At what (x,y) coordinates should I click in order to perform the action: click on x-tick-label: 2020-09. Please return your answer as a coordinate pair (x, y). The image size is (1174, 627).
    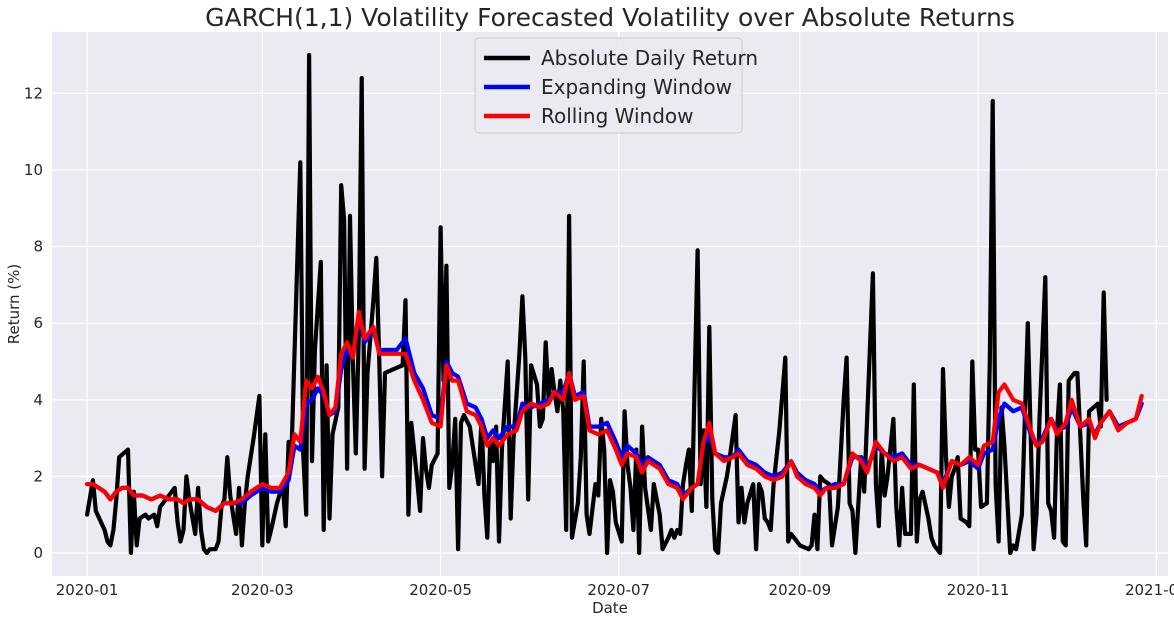
    Looking at the image, I should click on (800, 590).